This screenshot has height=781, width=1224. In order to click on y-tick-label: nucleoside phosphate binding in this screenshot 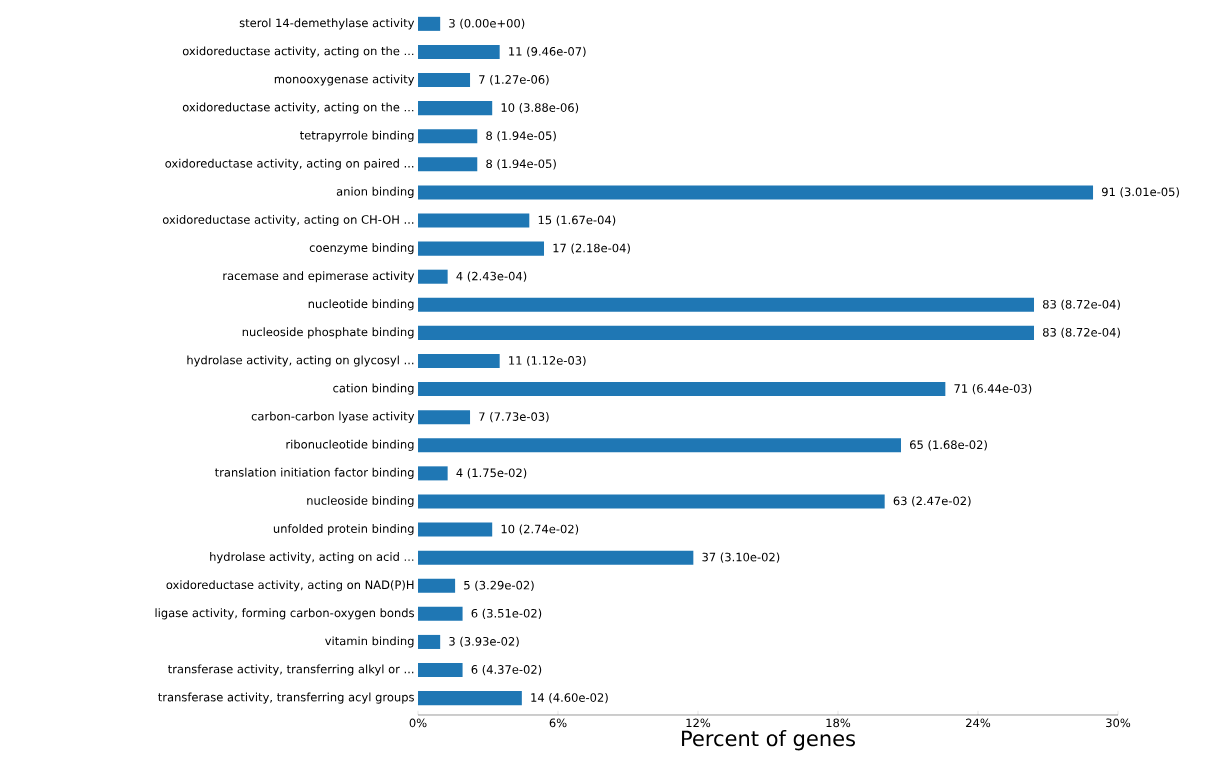, I will do `click(328, 333)`.